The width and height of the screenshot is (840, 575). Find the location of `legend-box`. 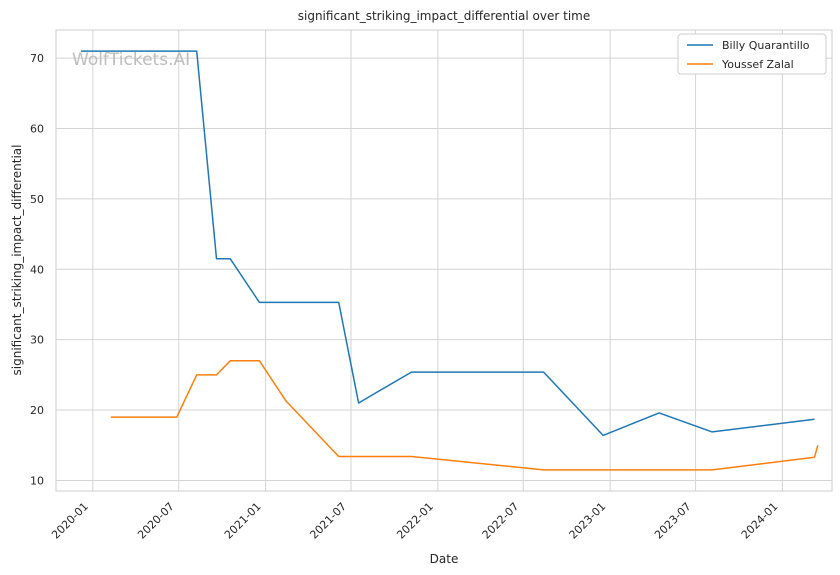

legend-box is located at coordinates (752, 54).